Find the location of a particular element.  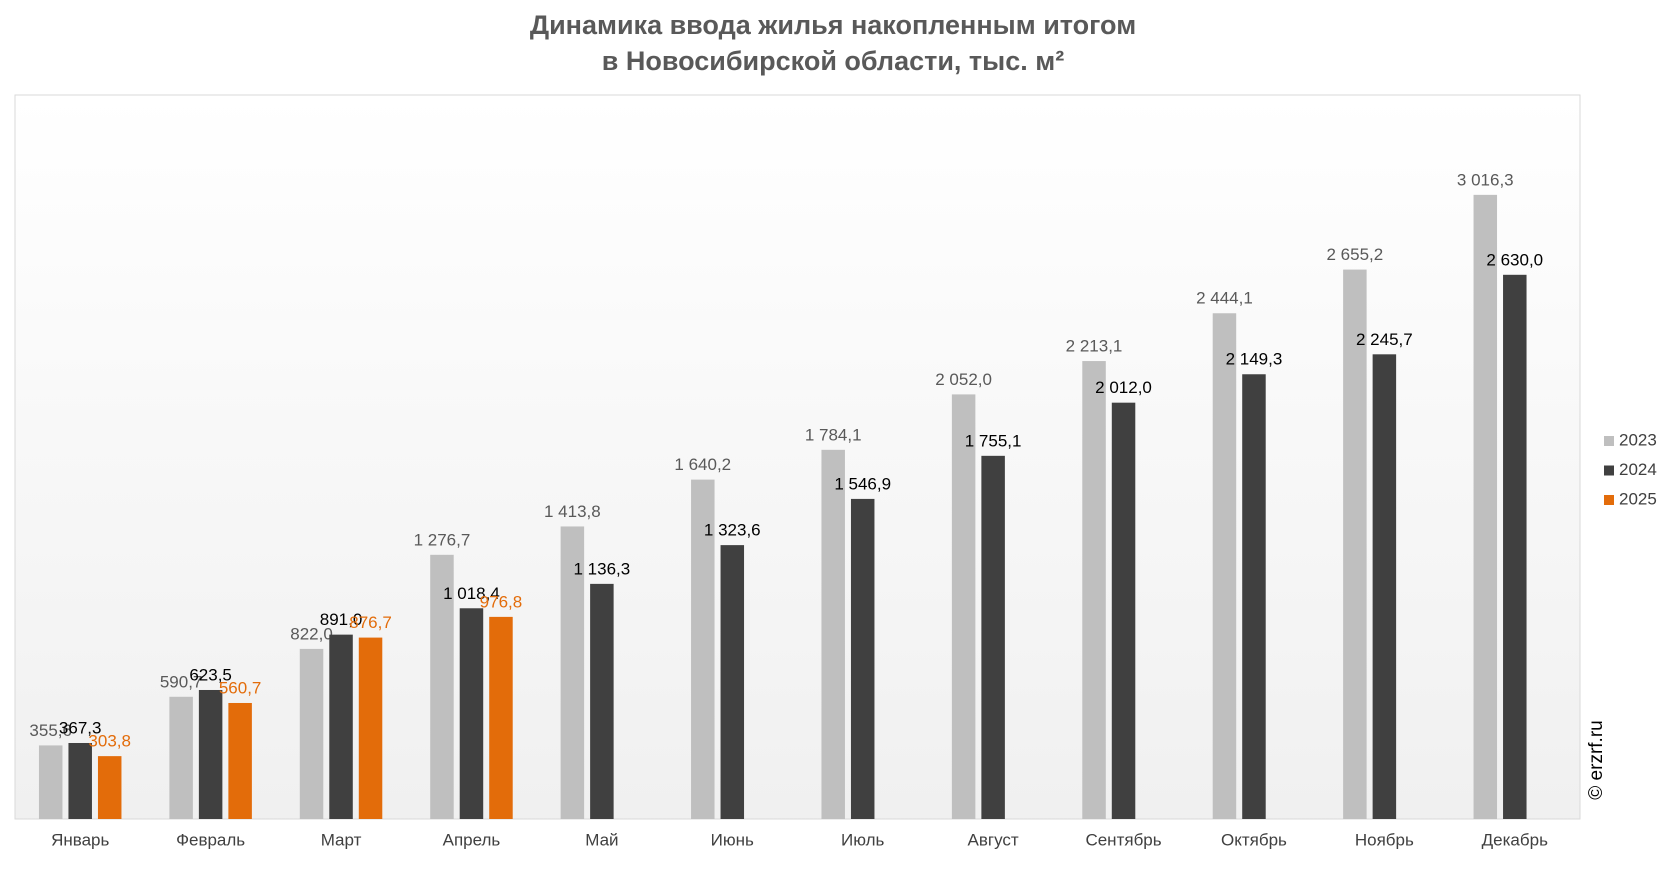

value-label: 2 655,2 is located at coordinates (1355, 254).